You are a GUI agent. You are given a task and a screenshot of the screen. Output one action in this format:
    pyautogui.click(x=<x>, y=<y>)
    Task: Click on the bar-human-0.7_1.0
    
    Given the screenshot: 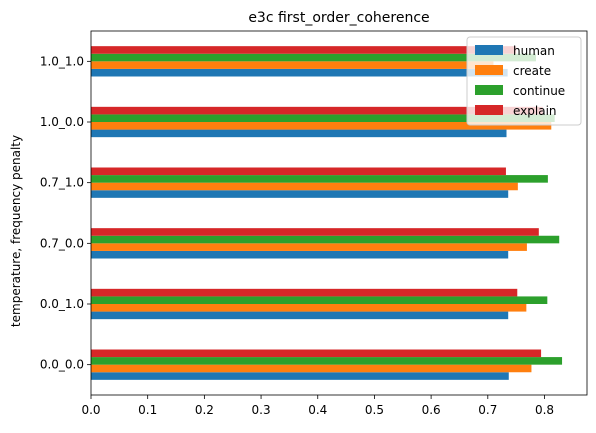 What is the action you would take?
    pyautogui.click(x=300, y=194)
    